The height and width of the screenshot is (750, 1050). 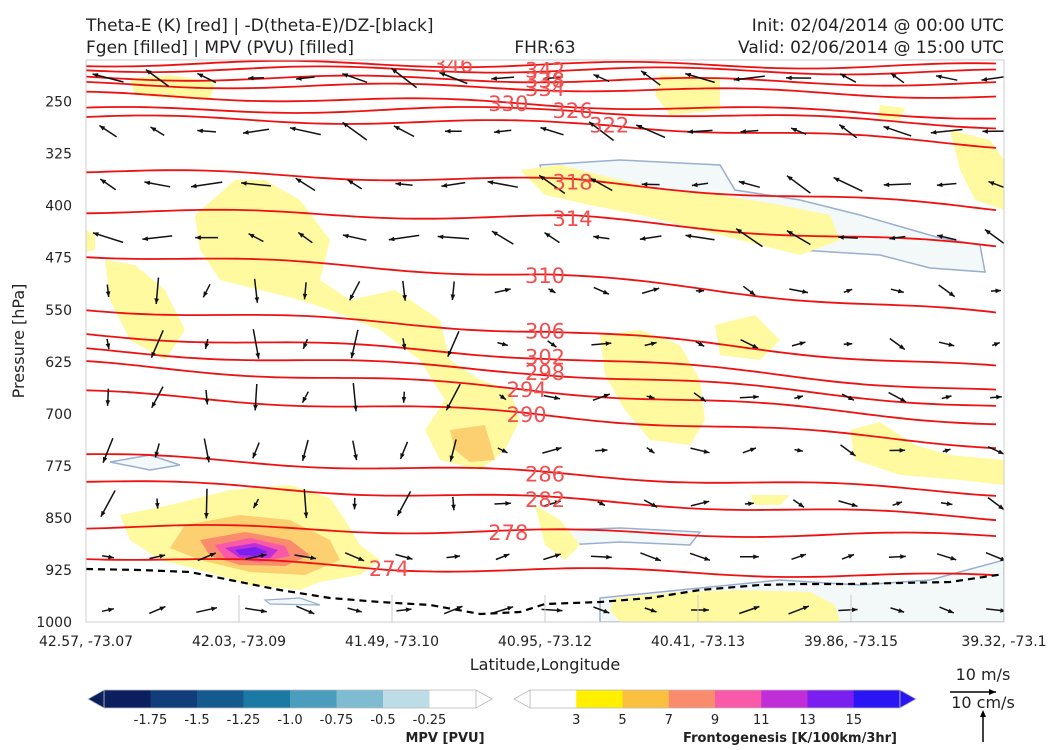 I want to click on colorbar-left-arrow, so click(x=96, y=699).